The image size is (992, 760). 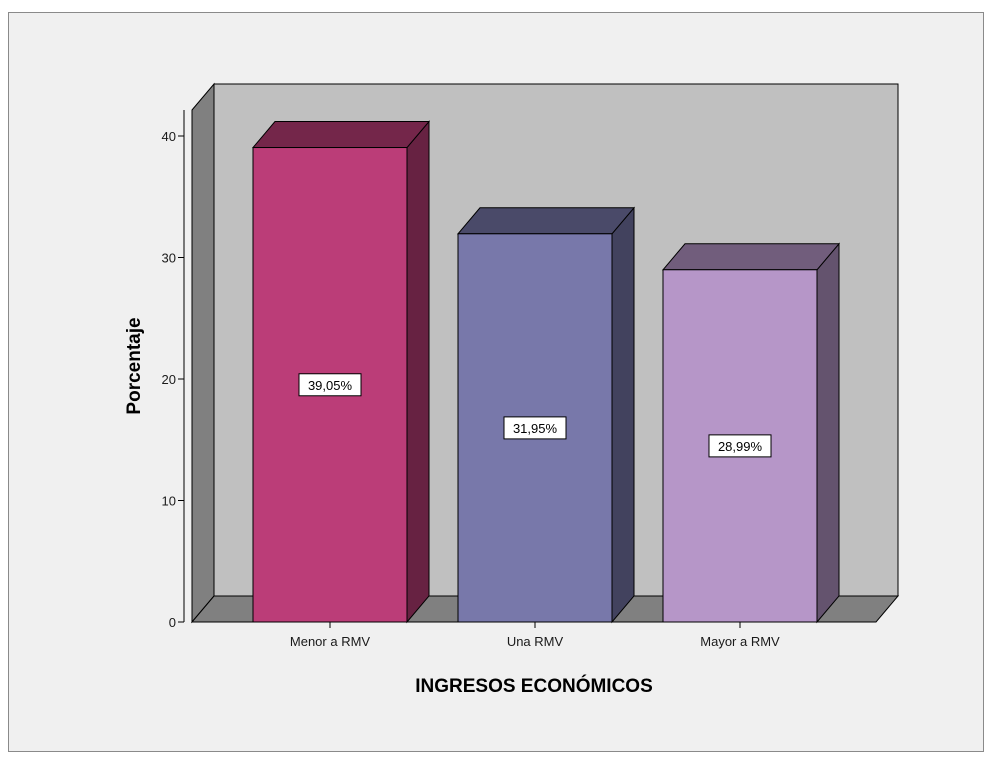 I want to click on data-label: 39,05%, so click(x=330, y=385).